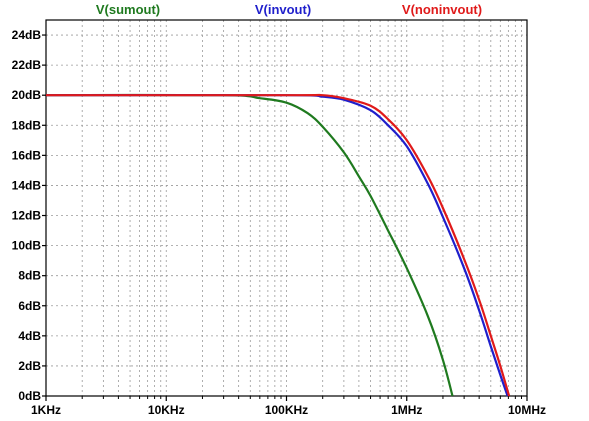 This screenshot has height=421, width=589. I want to click on y-tick-label: 12dB, so click(27, 216).